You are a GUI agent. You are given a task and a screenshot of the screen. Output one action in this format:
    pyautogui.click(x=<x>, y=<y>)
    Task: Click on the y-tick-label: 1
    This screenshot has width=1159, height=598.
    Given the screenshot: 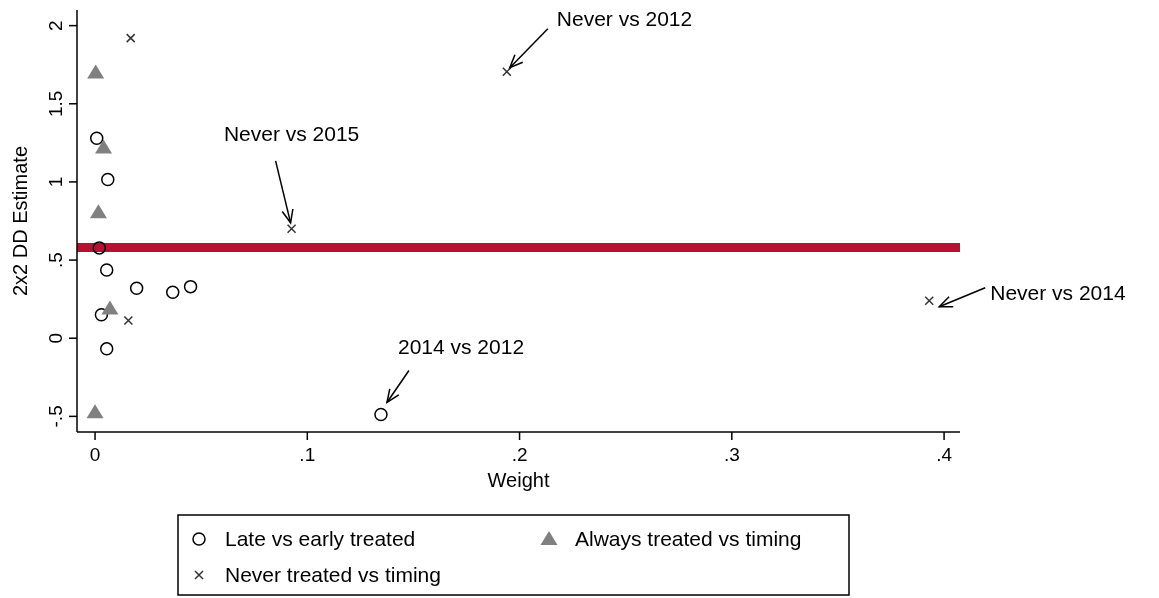 What is the action you would take?
    pyautogui.click(x=55, y=182)
    